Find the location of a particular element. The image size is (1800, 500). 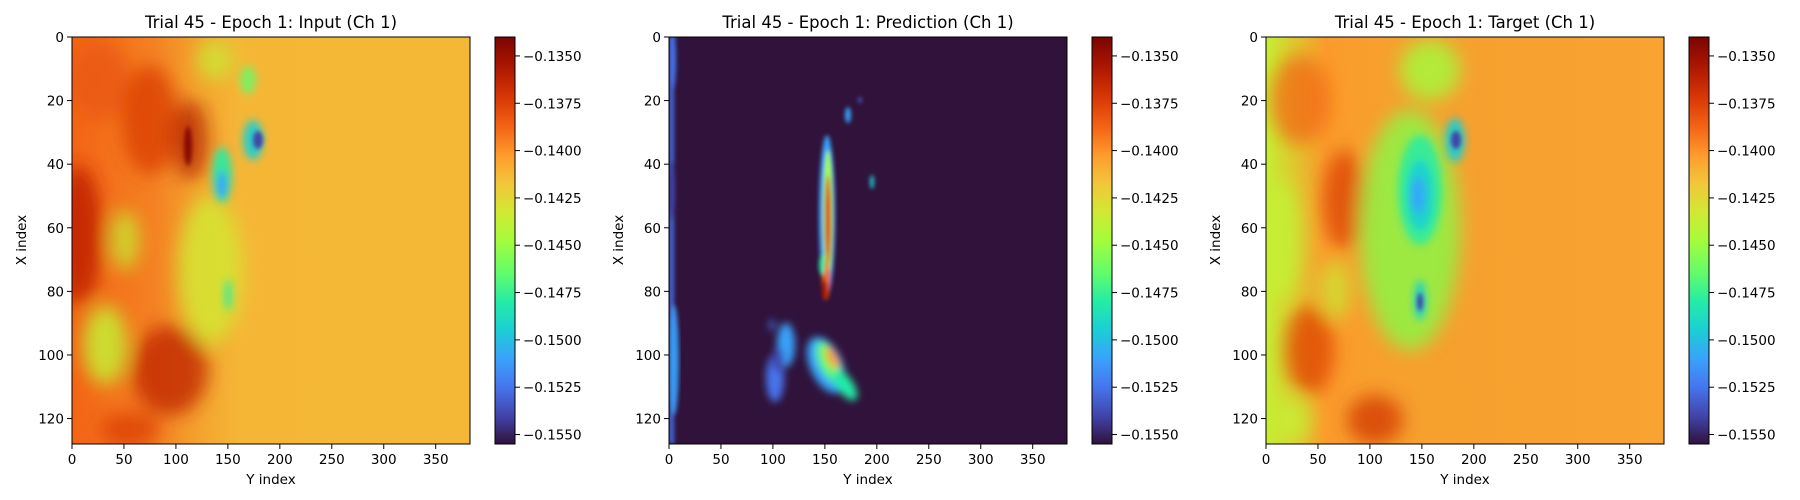

colorbar-prediction is located at coordinates (1102, 240).